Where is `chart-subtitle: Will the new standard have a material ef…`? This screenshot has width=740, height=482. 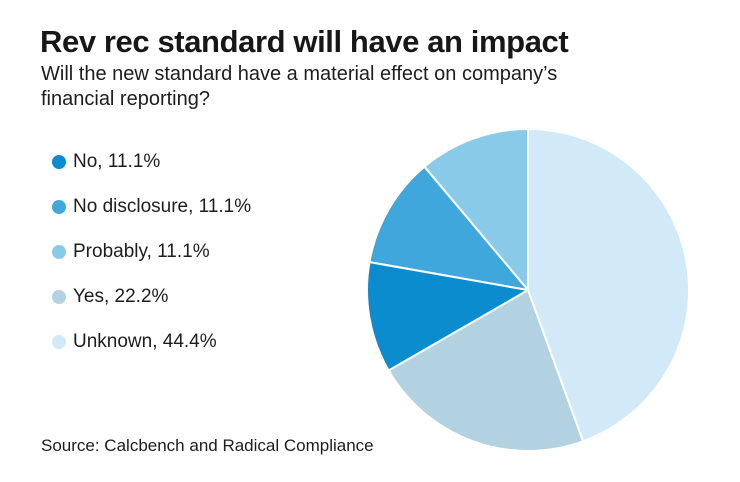
chart-subtitle: Will the new standard have a material ef… is located at coordinates (299, 87).